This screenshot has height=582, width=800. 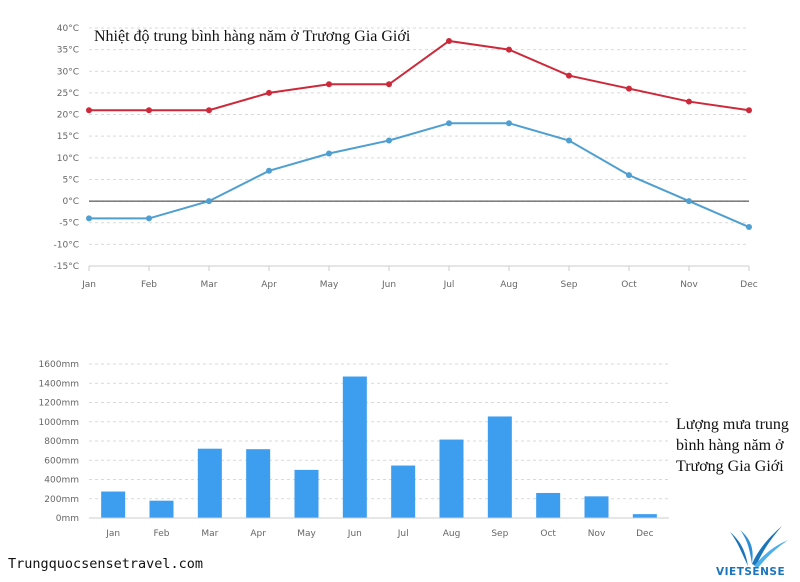 What do you see at coordinates (67, 519) in the screenshot?
I see `y-tick-label: 0mm` at bounding box center [67, 519].